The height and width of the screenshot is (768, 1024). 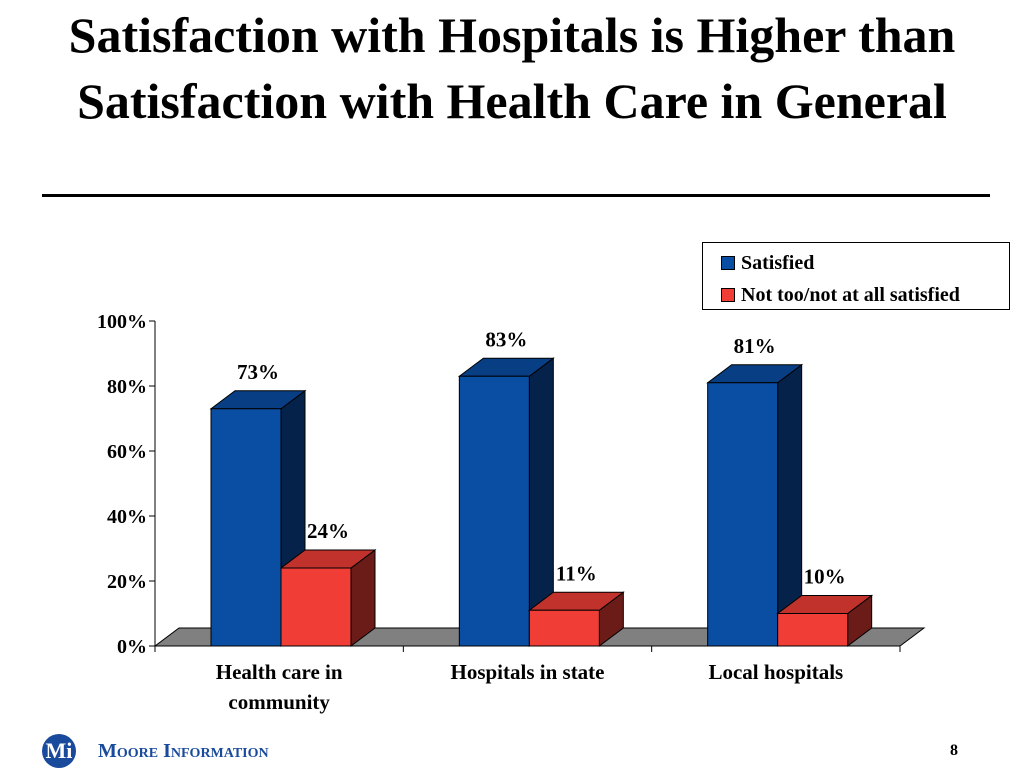 What do you see at coordinates (778, 262) in the screenshot?
I see `legend-label-satisfied: Satisfied` at bounding box center [778, 262].